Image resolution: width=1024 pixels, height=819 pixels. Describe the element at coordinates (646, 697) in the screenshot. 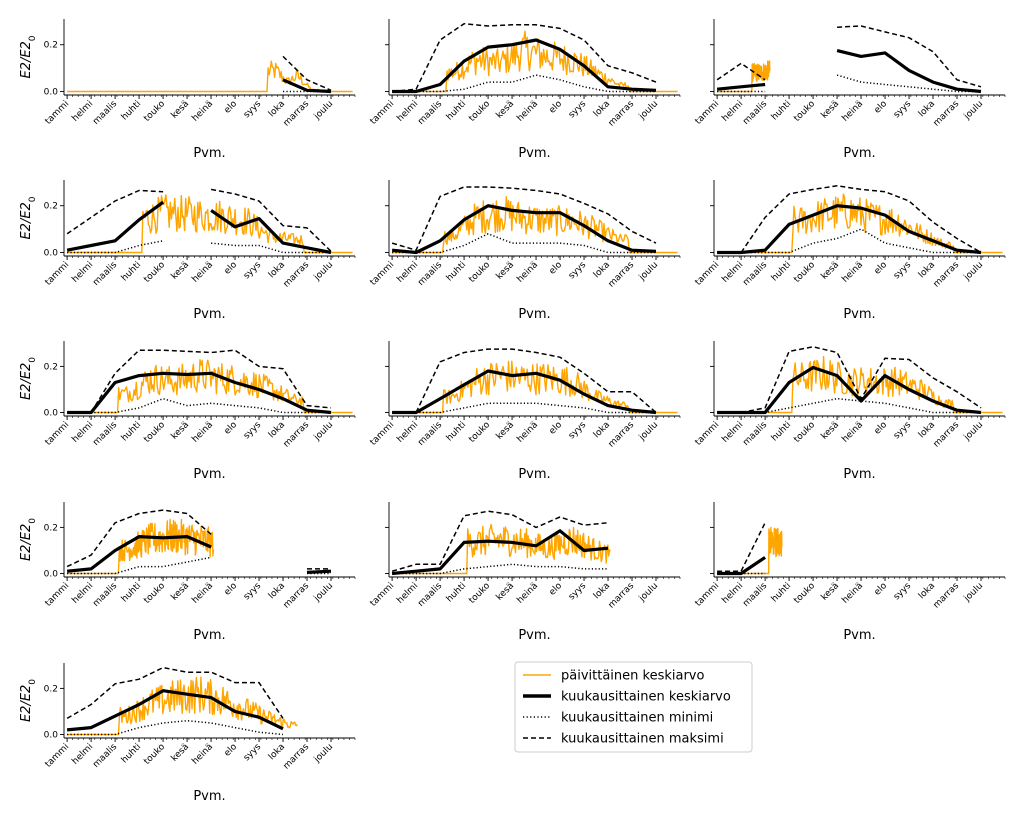

I see `legend-label: kuukausittainen keskiarvo` at that location.